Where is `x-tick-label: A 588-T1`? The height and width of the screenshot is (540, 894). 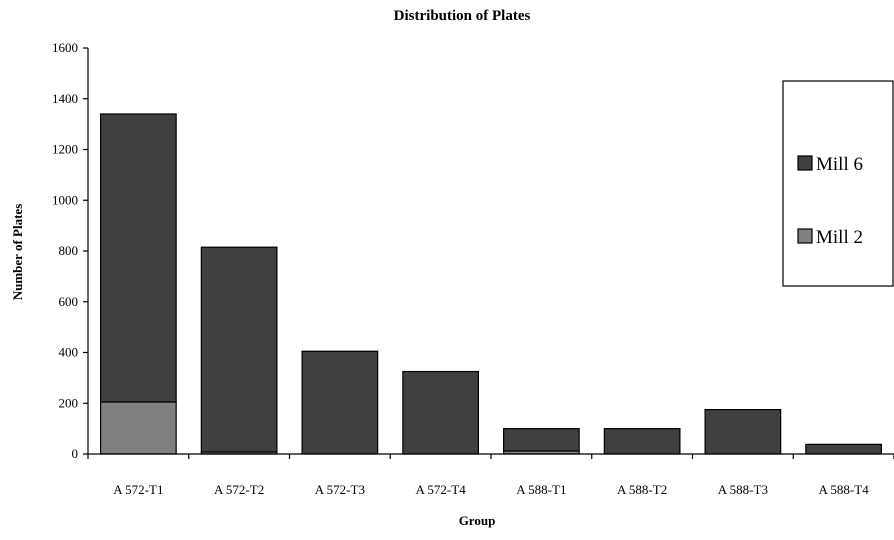
x-tick-label: A 588-T1 is located at coordinates (541, 489).